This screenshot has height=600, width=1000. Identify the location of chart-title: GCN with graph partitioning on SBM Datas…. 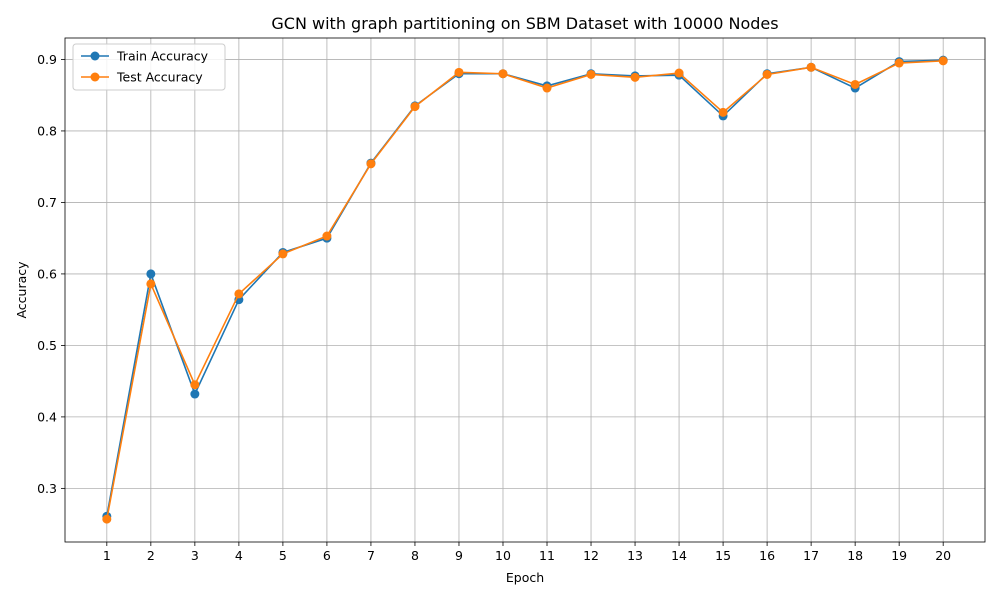
(524, 23).